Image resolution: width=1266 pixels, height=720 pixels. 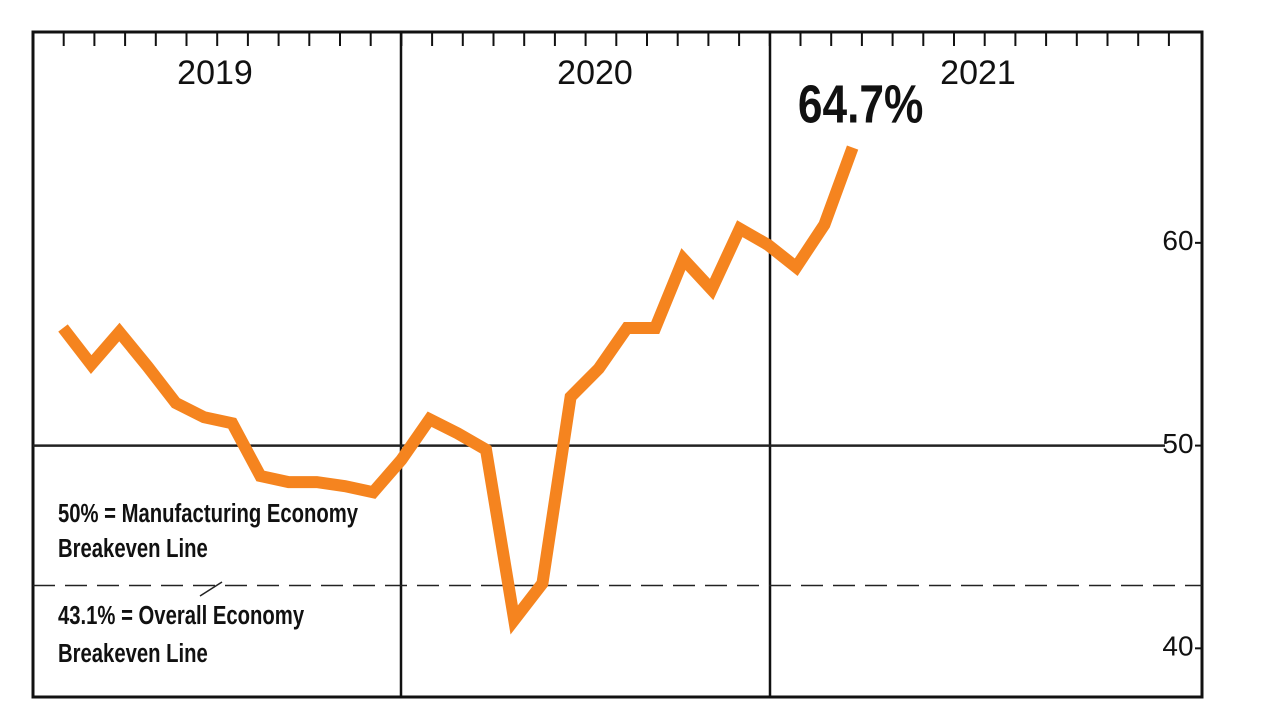 What do you see at coordinates (1177, 443) in the screenshot?
I see `y-tick-label: 50` at bounding box center [1177, 443].